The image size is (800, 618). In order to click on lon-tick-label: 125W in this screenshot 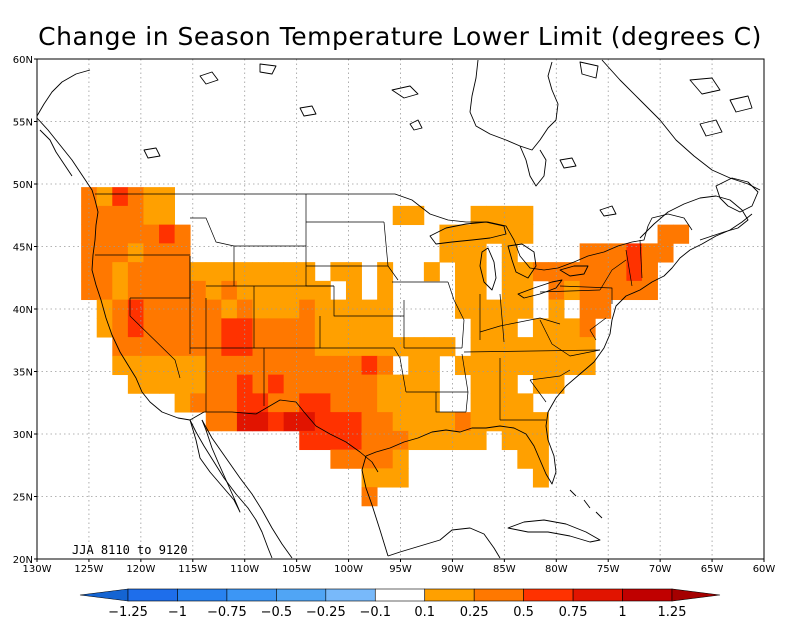, I will do `click(88, 569)`.